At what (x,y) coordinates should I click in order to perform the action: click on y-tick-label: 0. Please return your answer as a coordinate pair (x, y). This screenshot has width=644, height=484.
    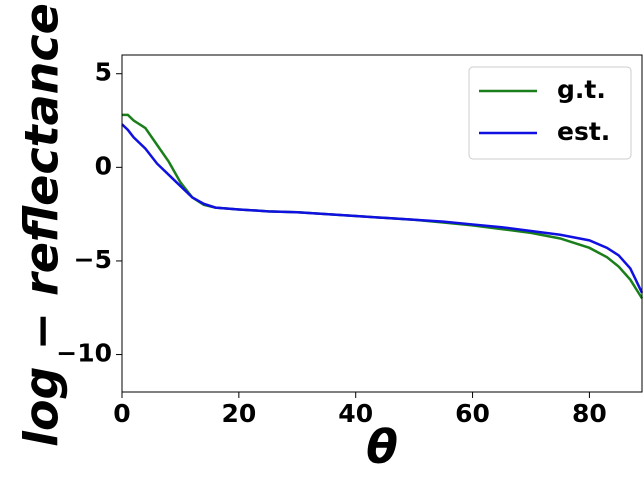
    Looking at the image, I should click on (103, 165).